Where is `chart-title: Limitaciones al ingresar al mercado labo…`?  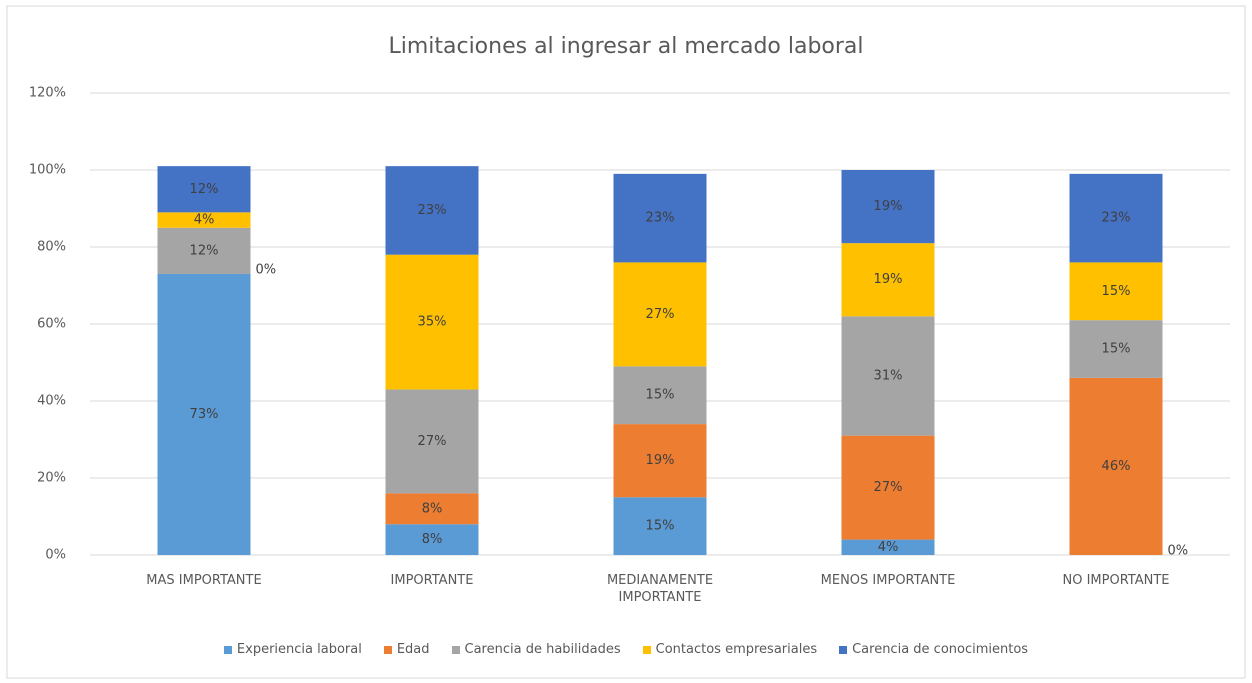 chart-title: Limitaciones al ingresar al mercado labo… is located at coordinates (625, 46).